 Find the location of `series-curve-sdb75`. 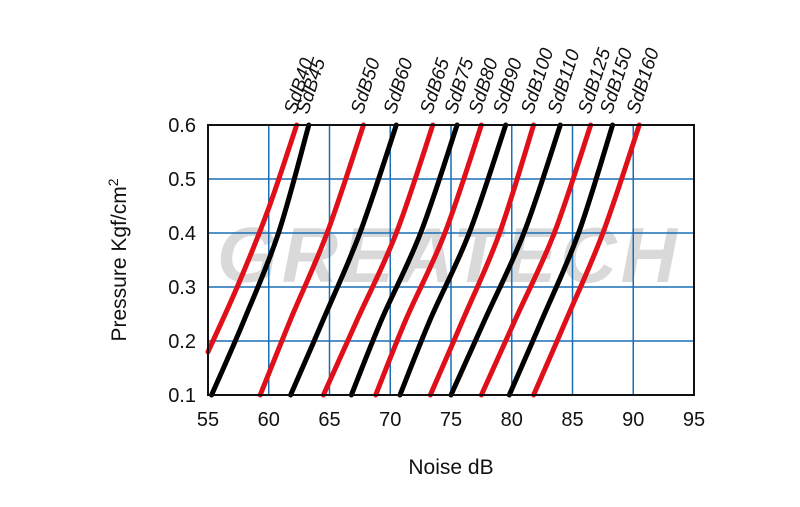

series-curve-sdb75 is located at coordinates (404, 260).